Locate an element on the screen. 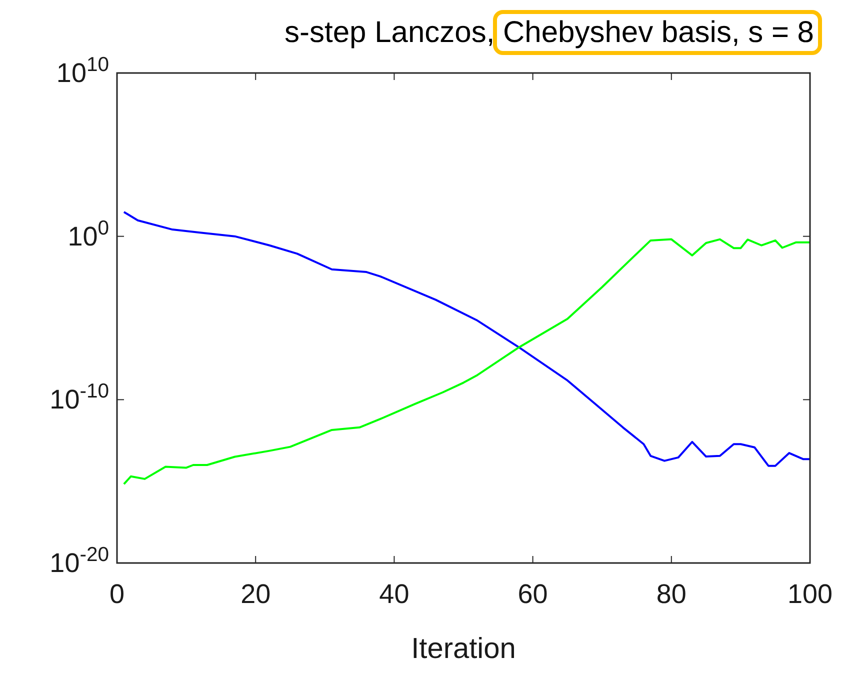 The height and width of the screenshot is (676, 856). x-tick-label: 40 is located at coordinates (394, 594).